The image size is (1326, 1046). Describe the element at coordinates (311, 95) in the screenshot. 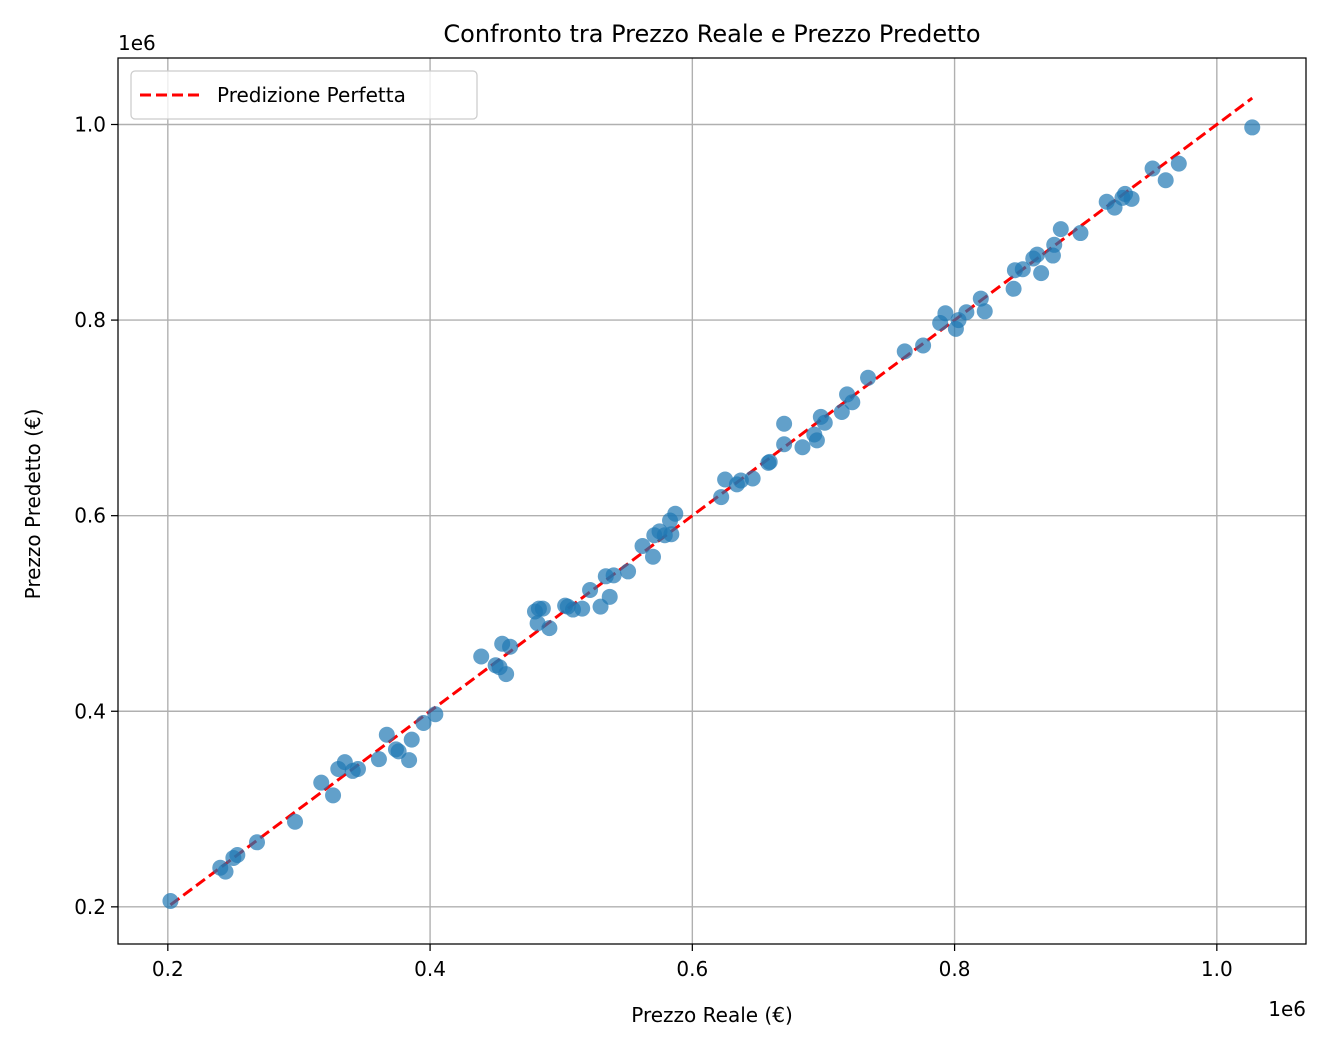

I see `legend-label: Predizione Perfetta` at that location.